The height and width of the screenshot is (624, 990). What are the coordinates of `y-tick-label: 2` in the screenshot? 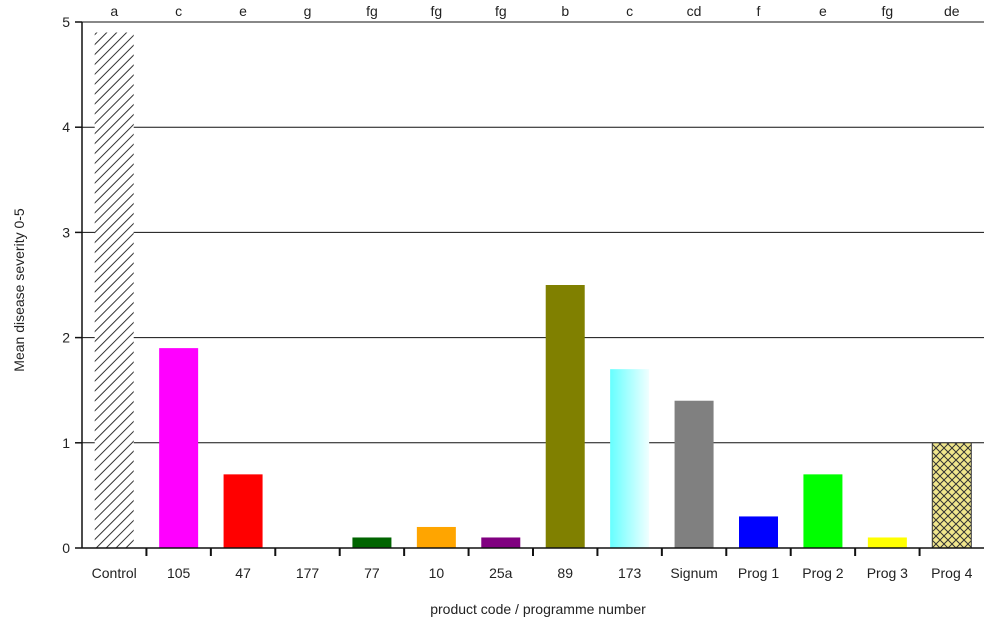 It's located at (66, 338).